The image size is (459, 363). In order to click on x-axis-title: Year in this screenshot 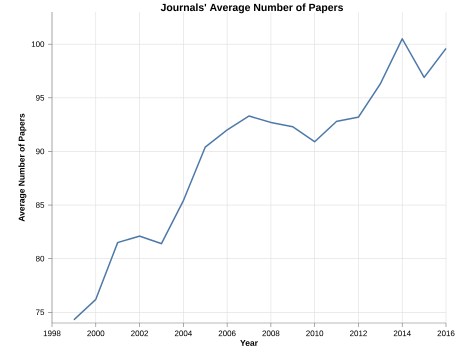, I will do `click(249, 343)`.